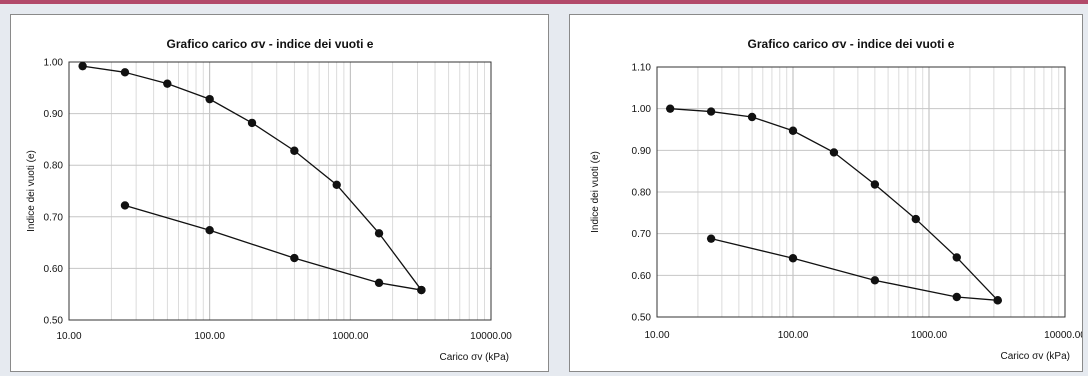 The image size is (1088, 376). Describe the element at coordinates (544, 2) in the screenshot. I see `top-frame-line` at that location.